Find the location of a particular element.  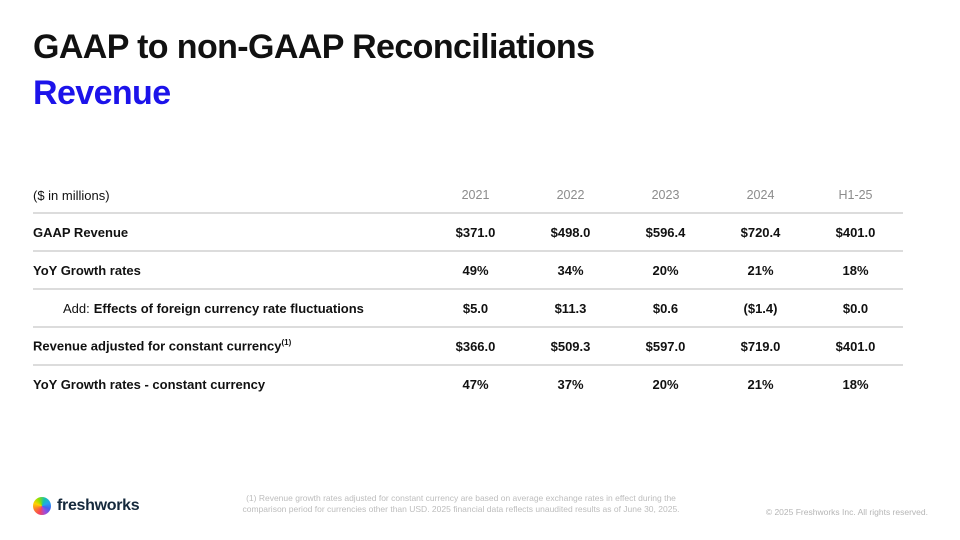

row-label: YoY Growth rates - constant currency is located at coordinates (149, 384).